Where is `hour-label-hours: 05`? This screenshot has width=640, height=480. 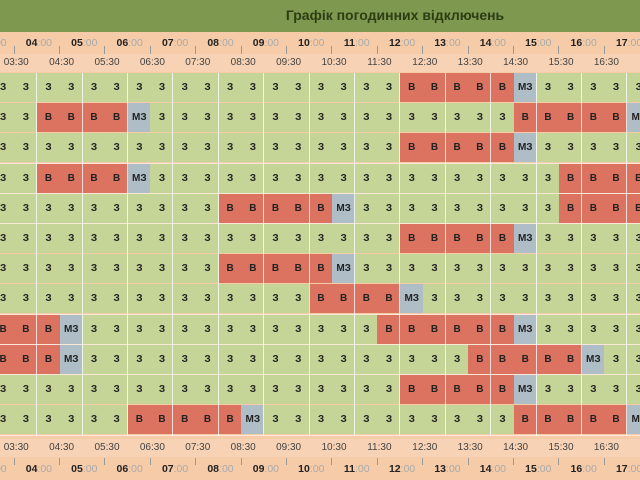
hour-label-hours: 05 is located at coordinates (77, 469).